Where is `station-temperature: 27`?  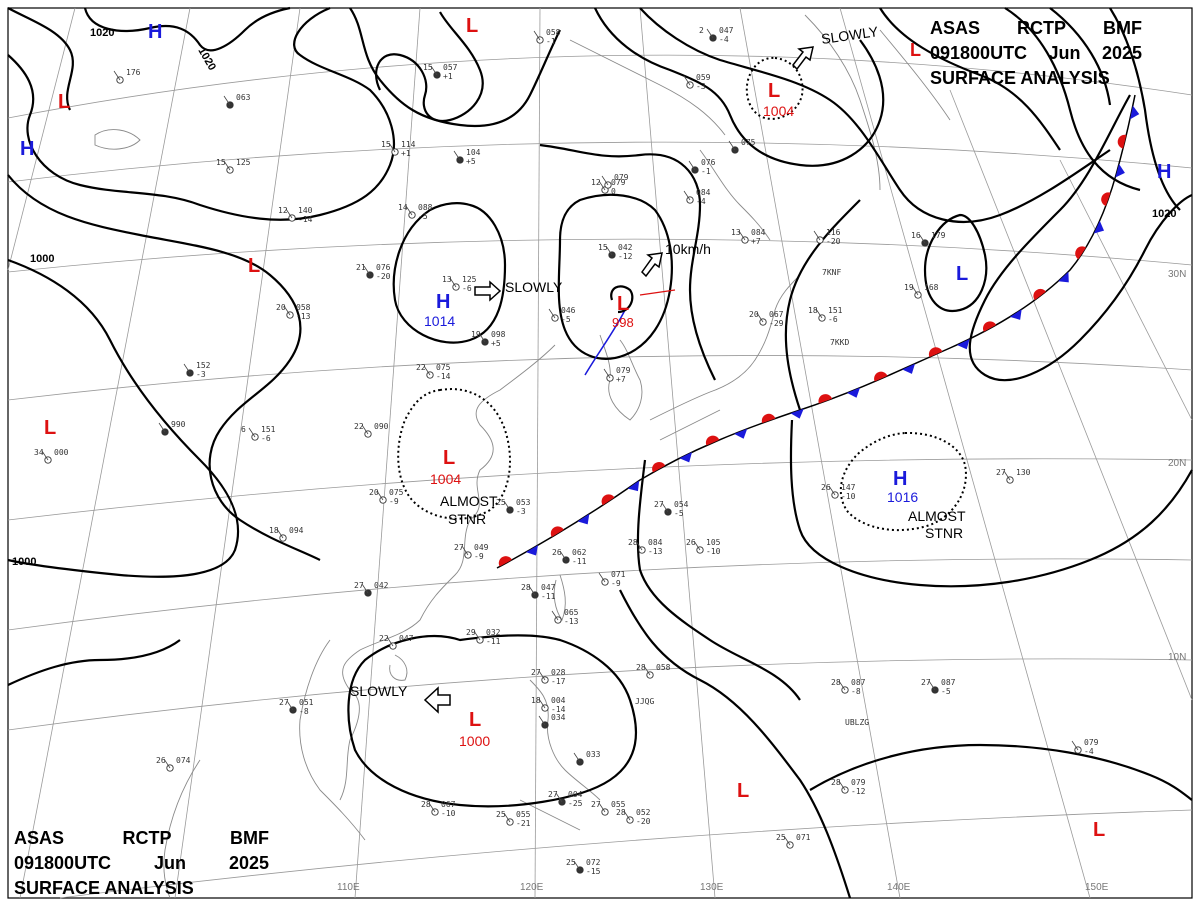
station-temperature: 27 is located at coordinates (659, 504).